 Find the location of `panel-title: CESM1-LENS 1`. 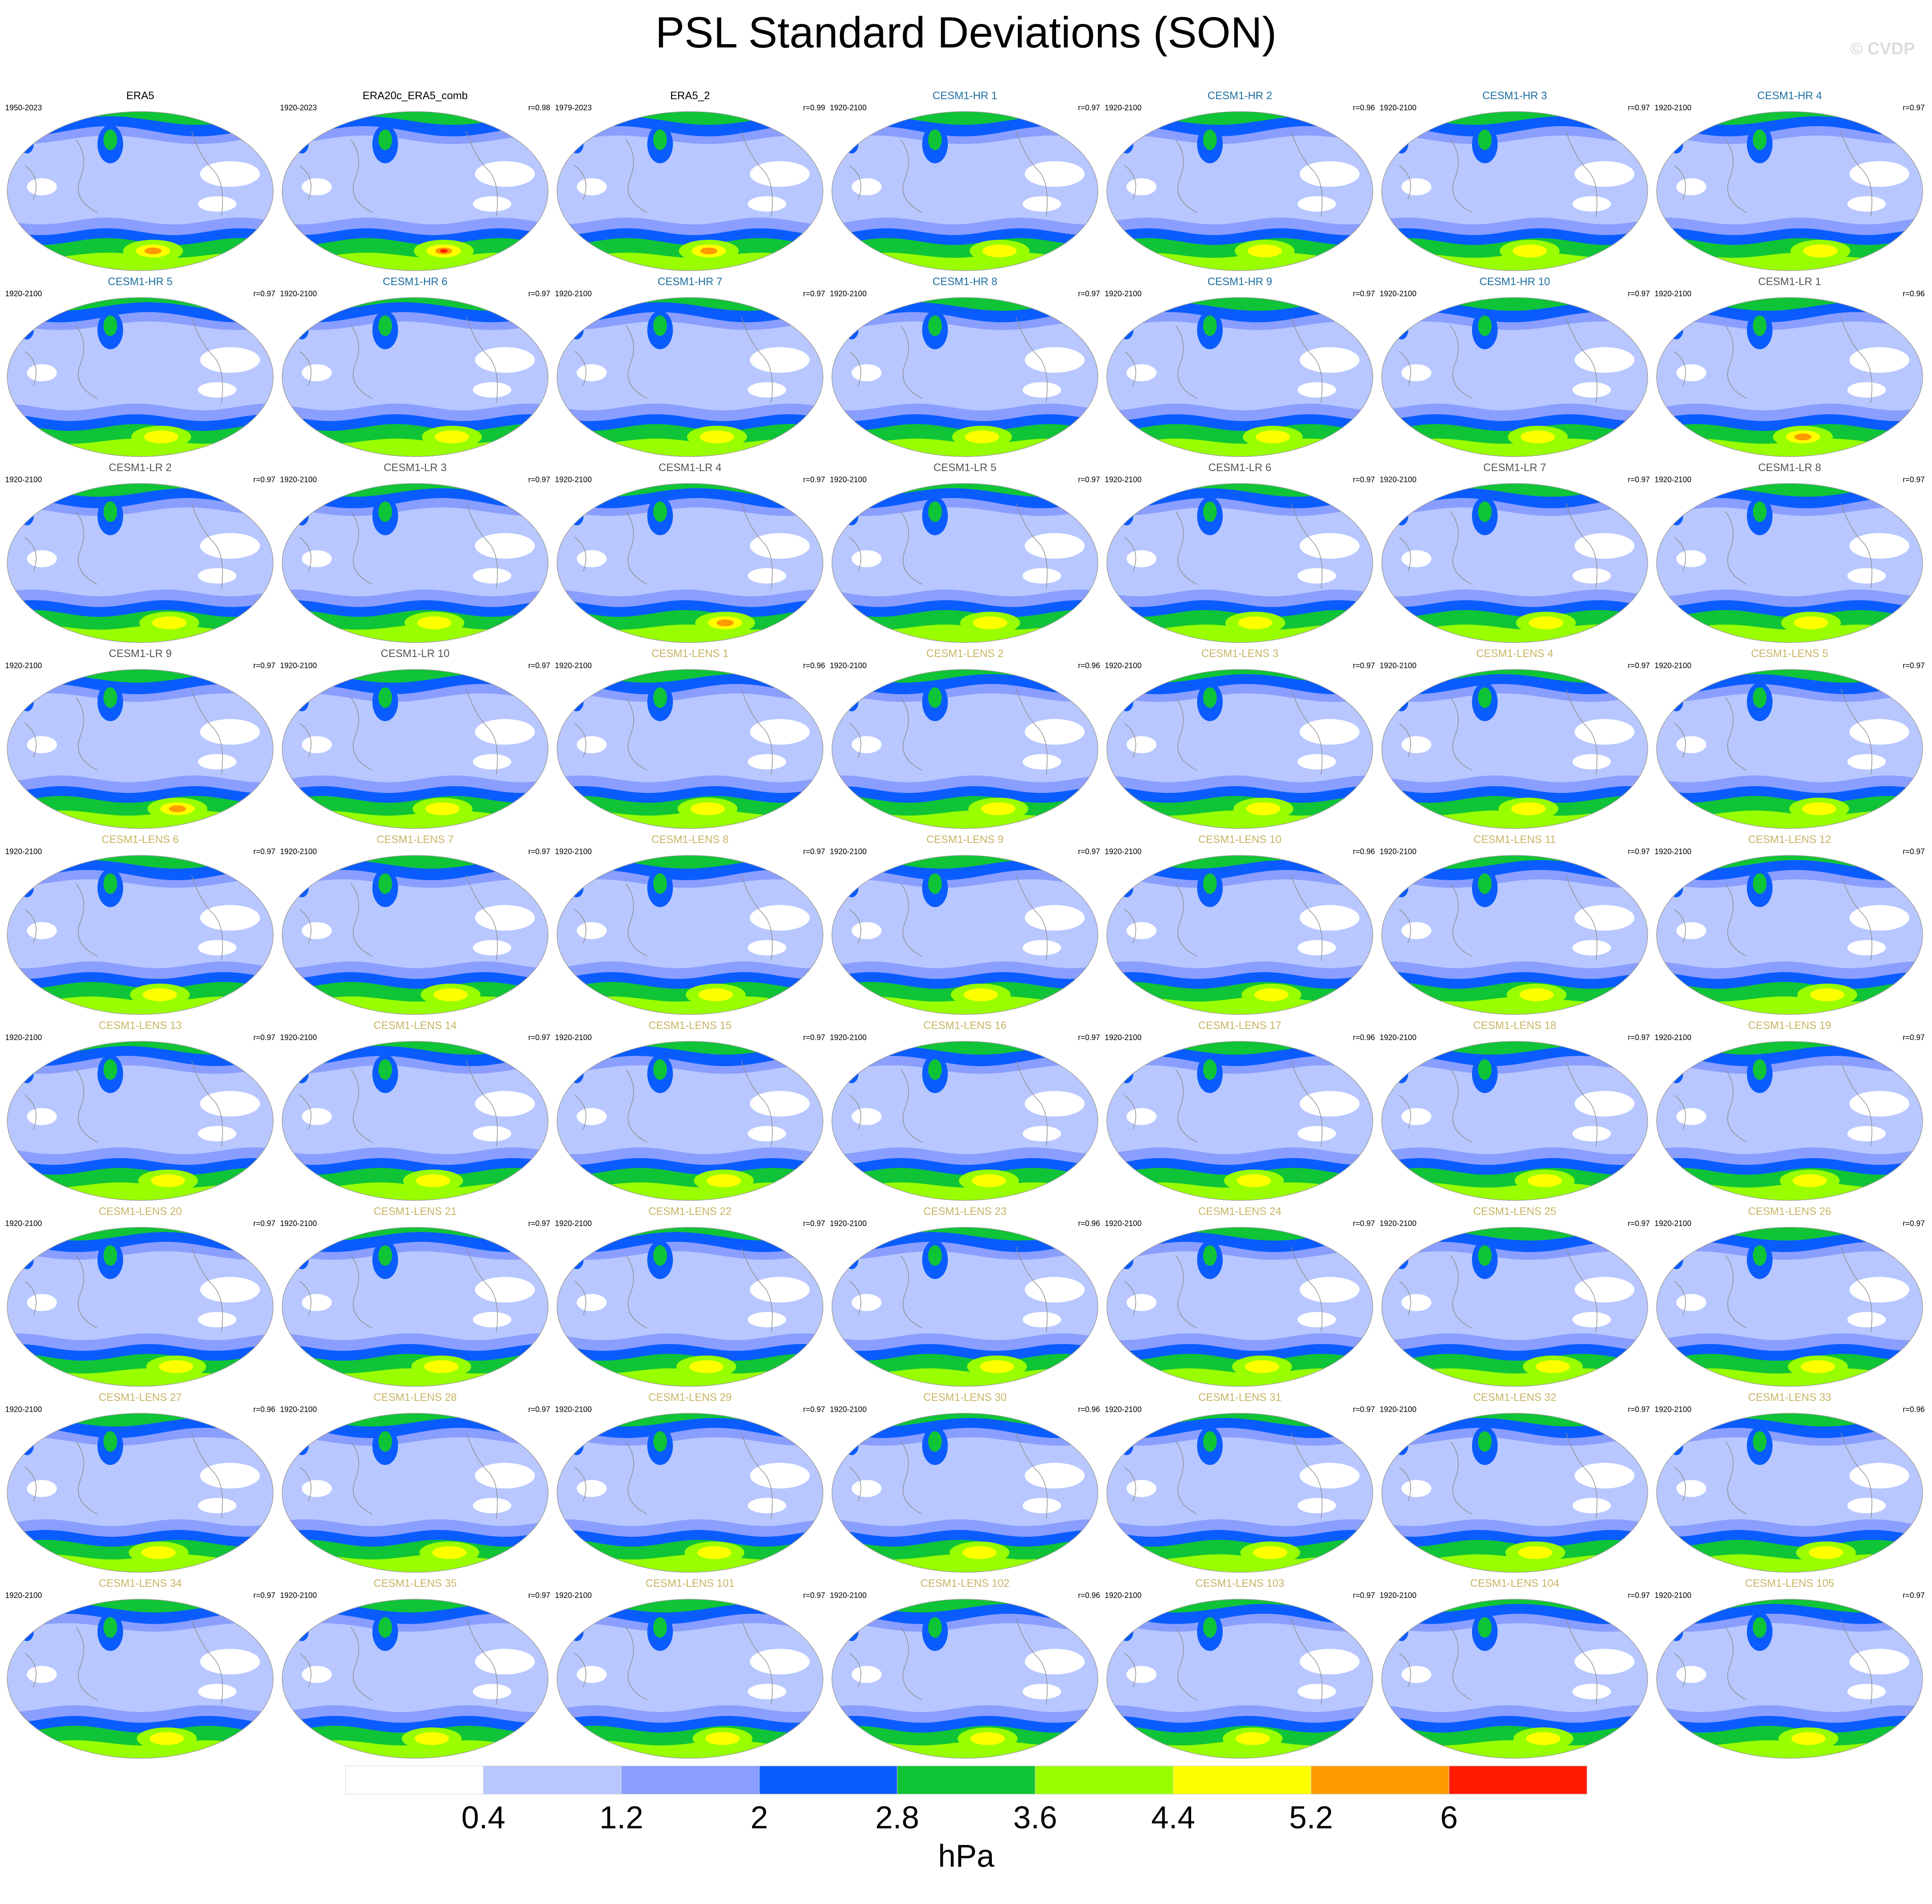

panel-title: CESM1-LENS 1 is located at coordinates (690, 654).